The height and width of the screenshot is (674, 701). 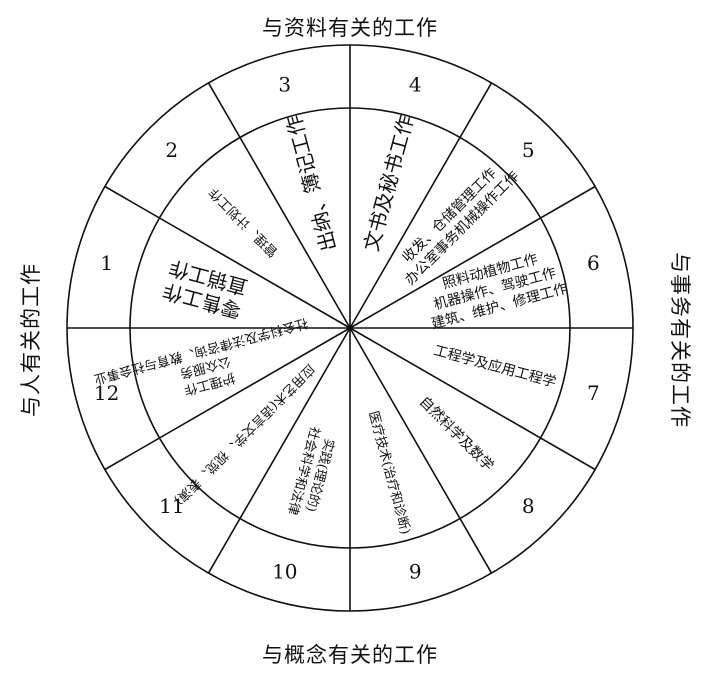 I want to click on sector-4-label: 文书及秘书工作, so click(x=388, y=182).